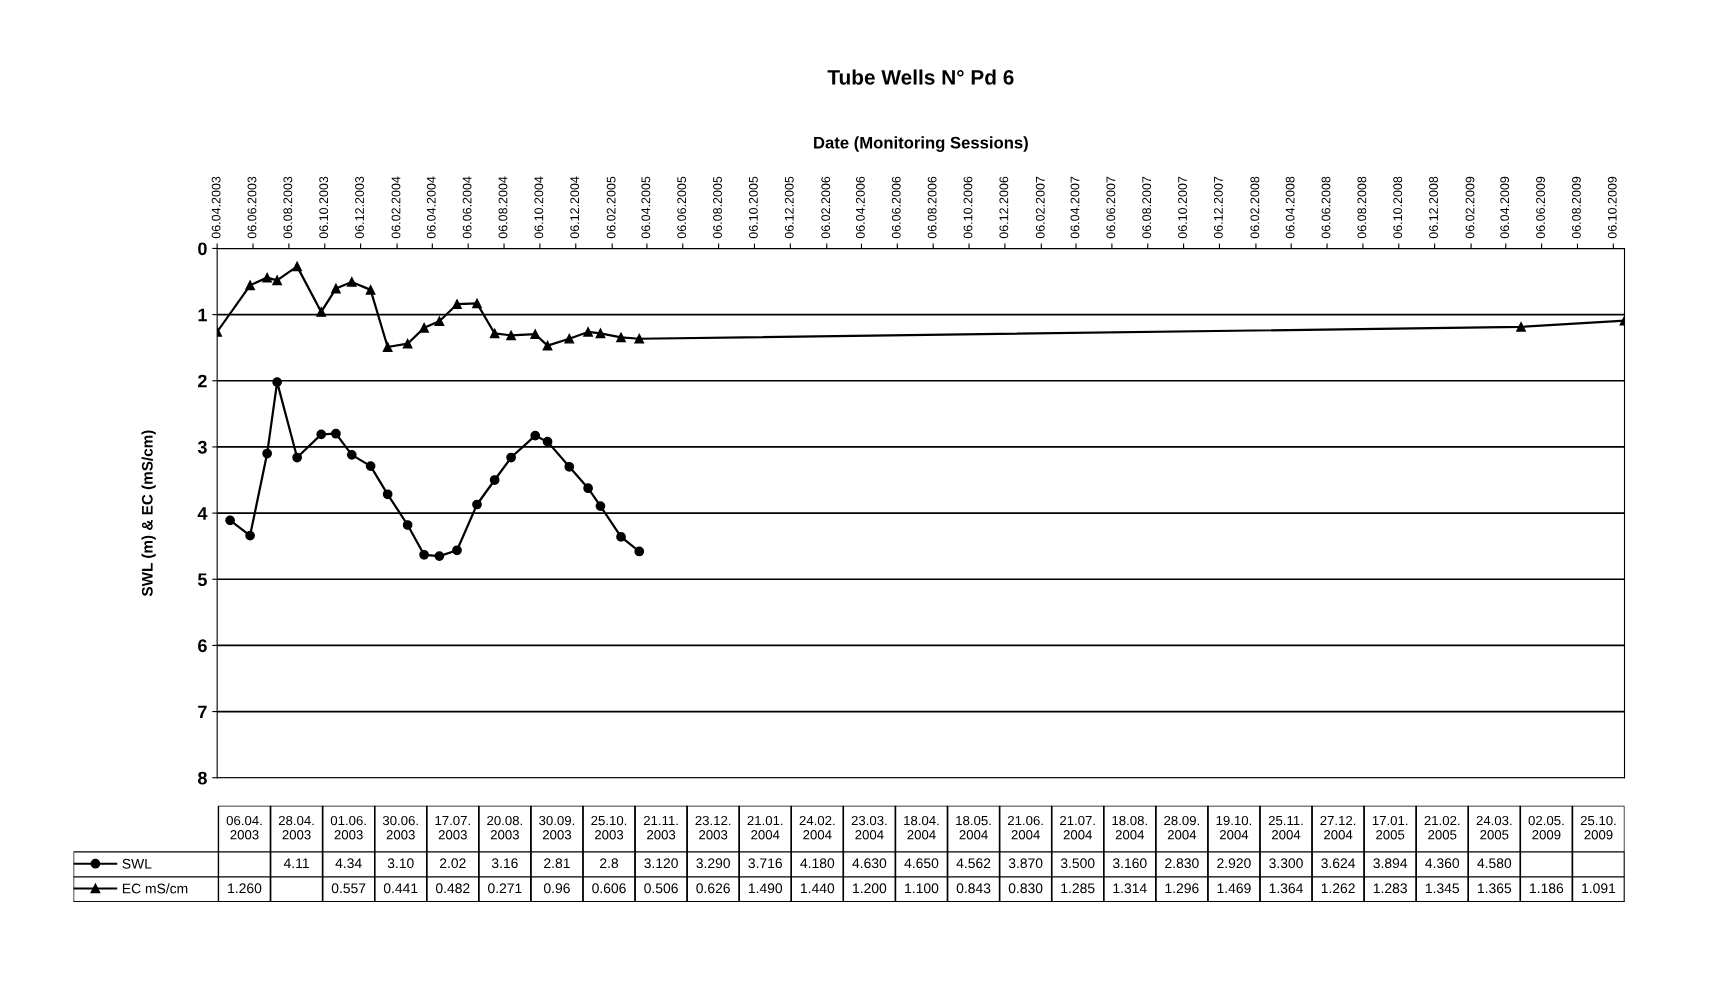 Image resolution: width=1710 pixels, height=982 pixels. What do you see at coordinates (202, 381) in the screenshot?
I see `y-tick-label: 2` at bounding box center [202, 381].